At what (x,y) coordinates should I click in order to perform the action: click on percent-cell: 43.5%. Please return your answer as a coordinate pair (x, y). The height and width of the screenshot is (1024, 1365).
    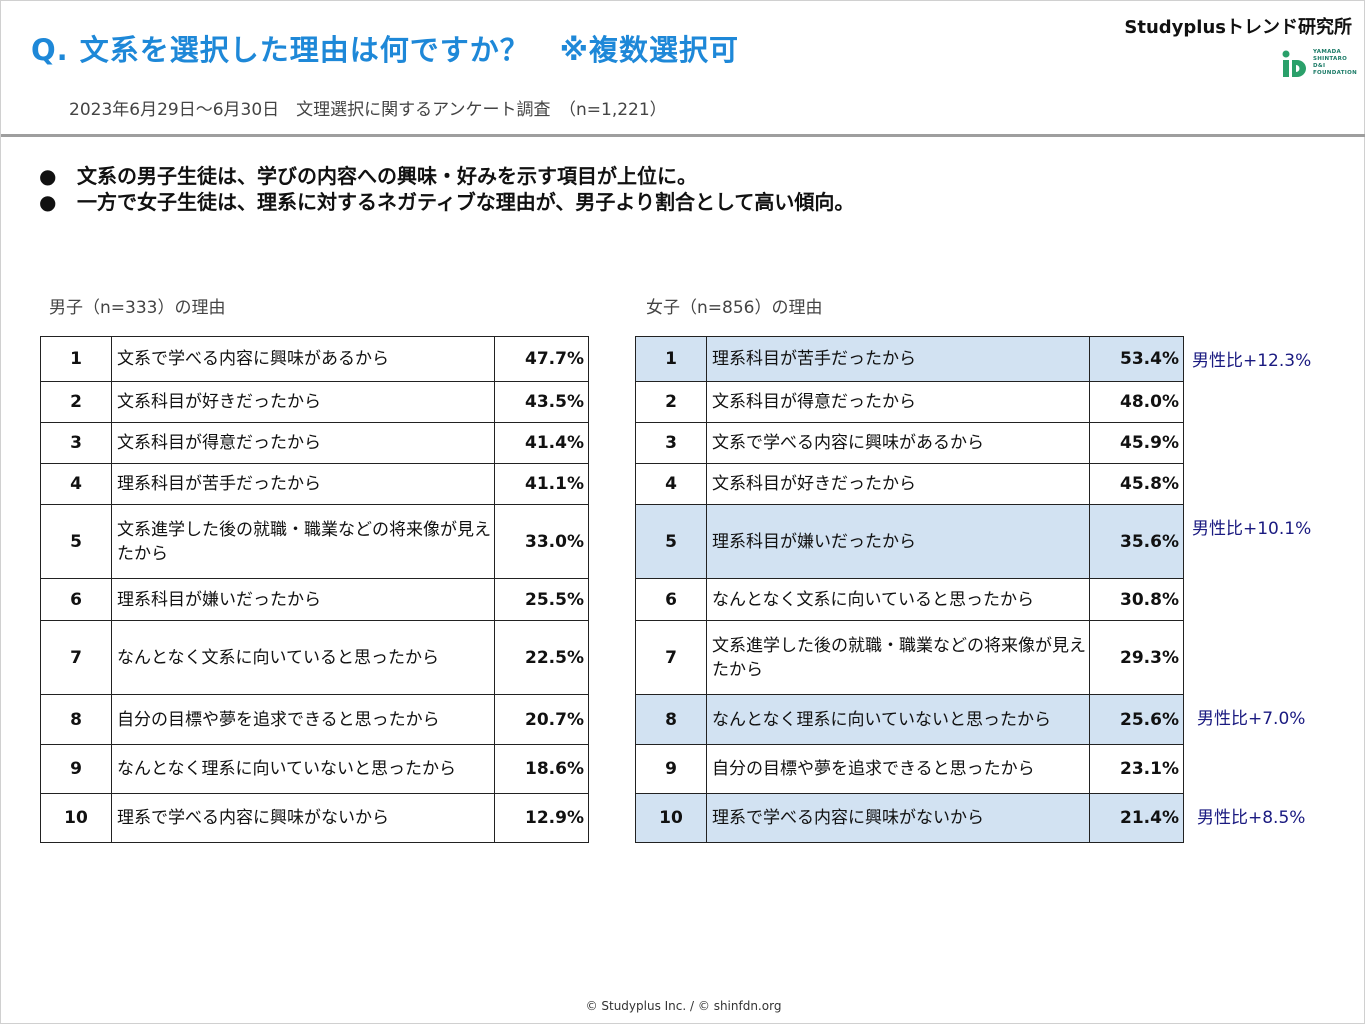
    Looking at the image, I should click on (541, 402).